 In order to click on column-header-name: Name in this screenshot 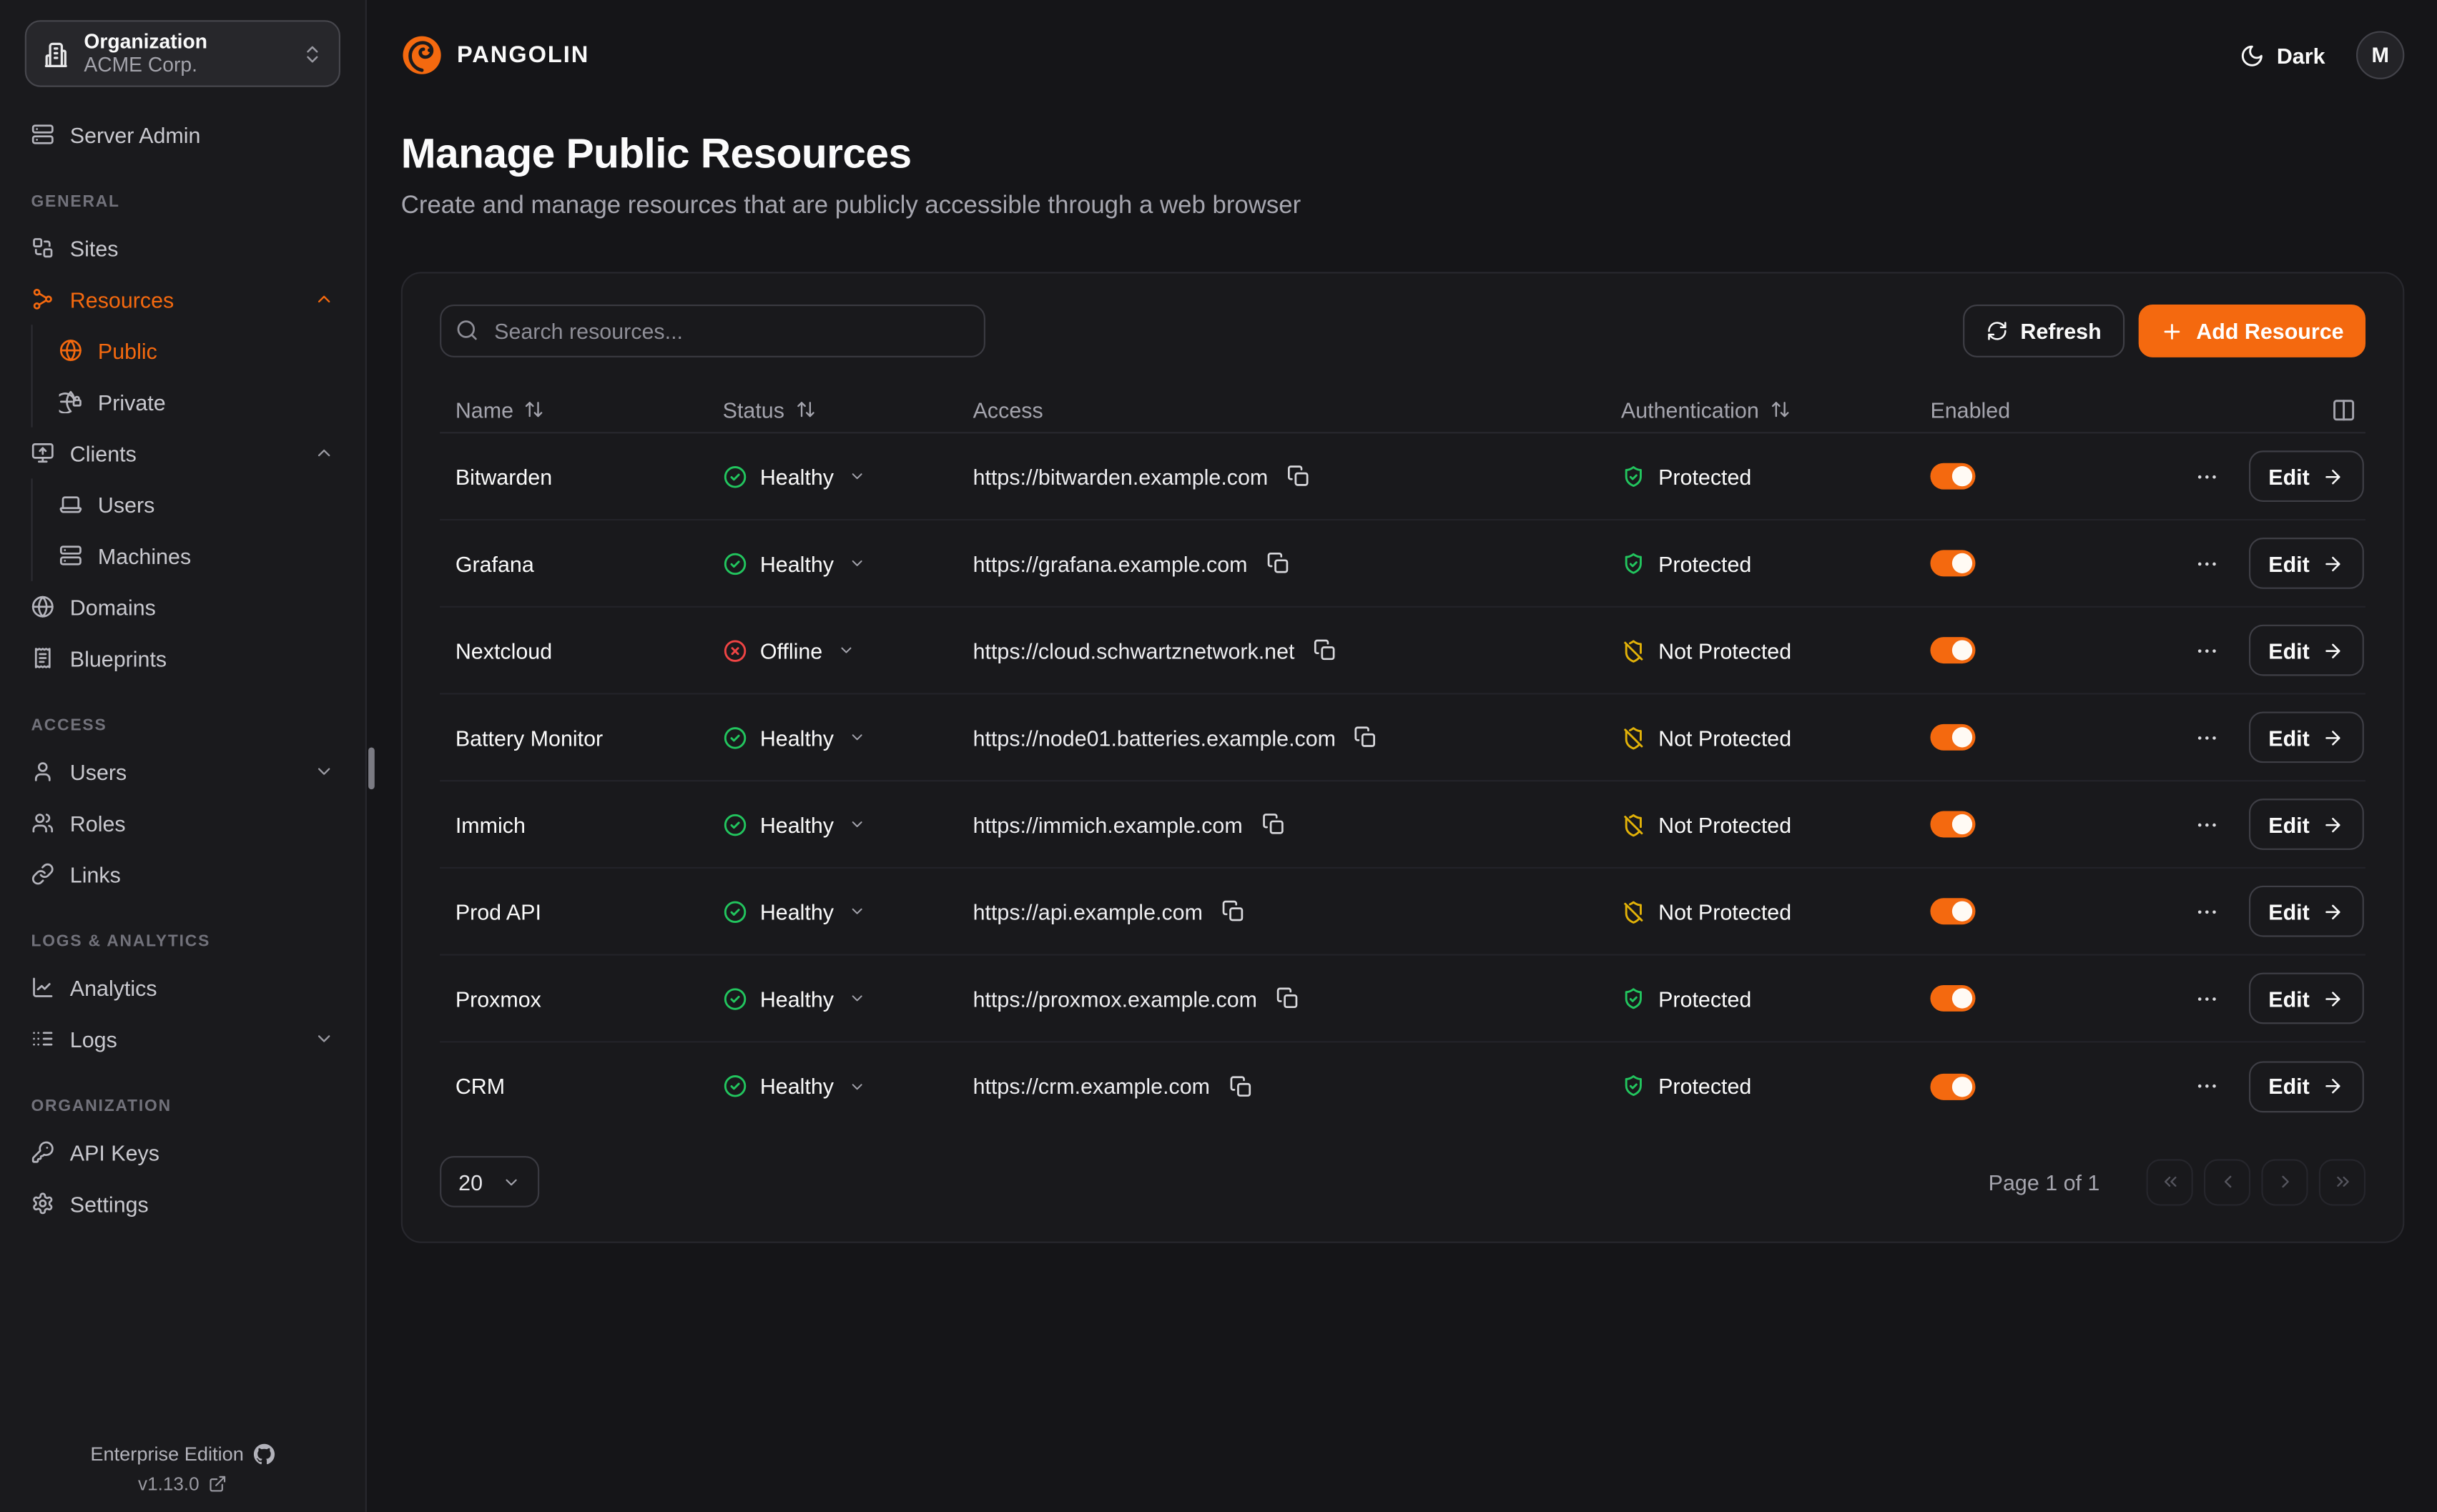, I will do `click(573, 409)`.